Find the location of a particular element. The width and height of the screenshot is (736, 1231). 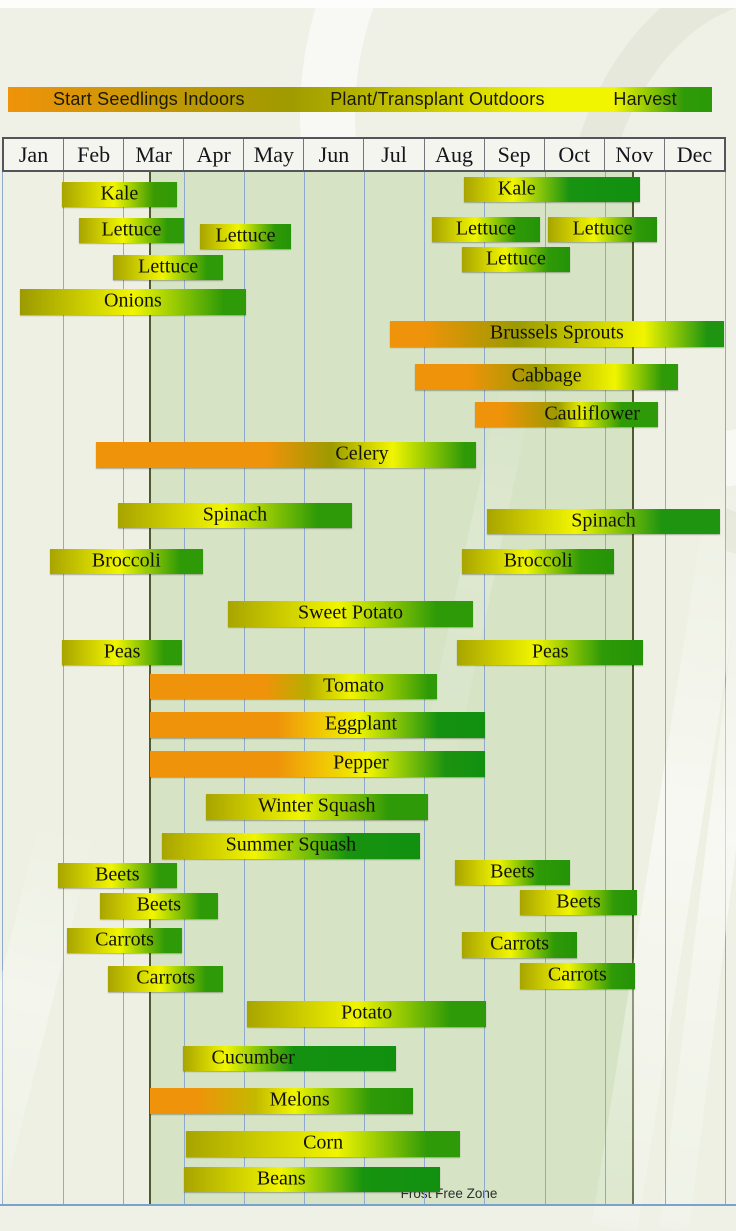

bar-carrots-spring-2: Carrots is located at coordinates (166, 979).